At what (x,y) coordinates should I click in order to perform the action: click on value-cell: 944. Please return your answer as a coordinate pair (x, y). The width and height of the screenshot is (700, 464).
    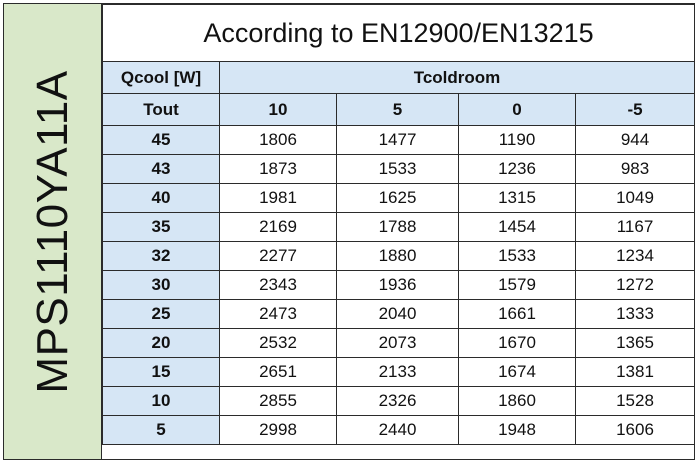
    Looking at the image, I should click on (635, 140).